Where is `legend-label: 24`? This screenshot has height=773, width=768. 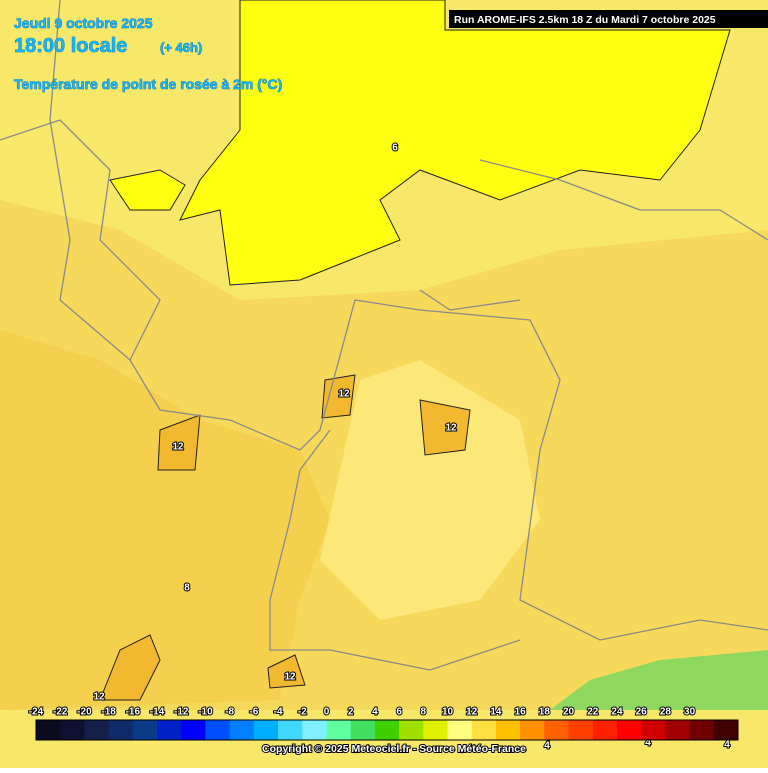
legend-label: 24 is located at coordinates (617, 712).